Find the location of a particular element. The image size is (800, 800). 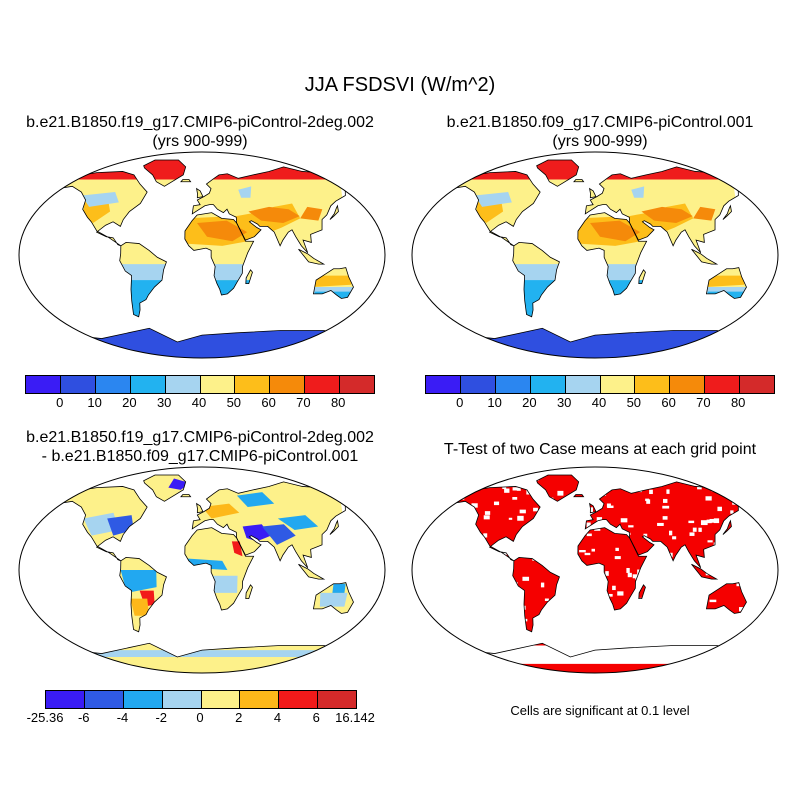

colorbar-difference is located at coordinates (201, 699).